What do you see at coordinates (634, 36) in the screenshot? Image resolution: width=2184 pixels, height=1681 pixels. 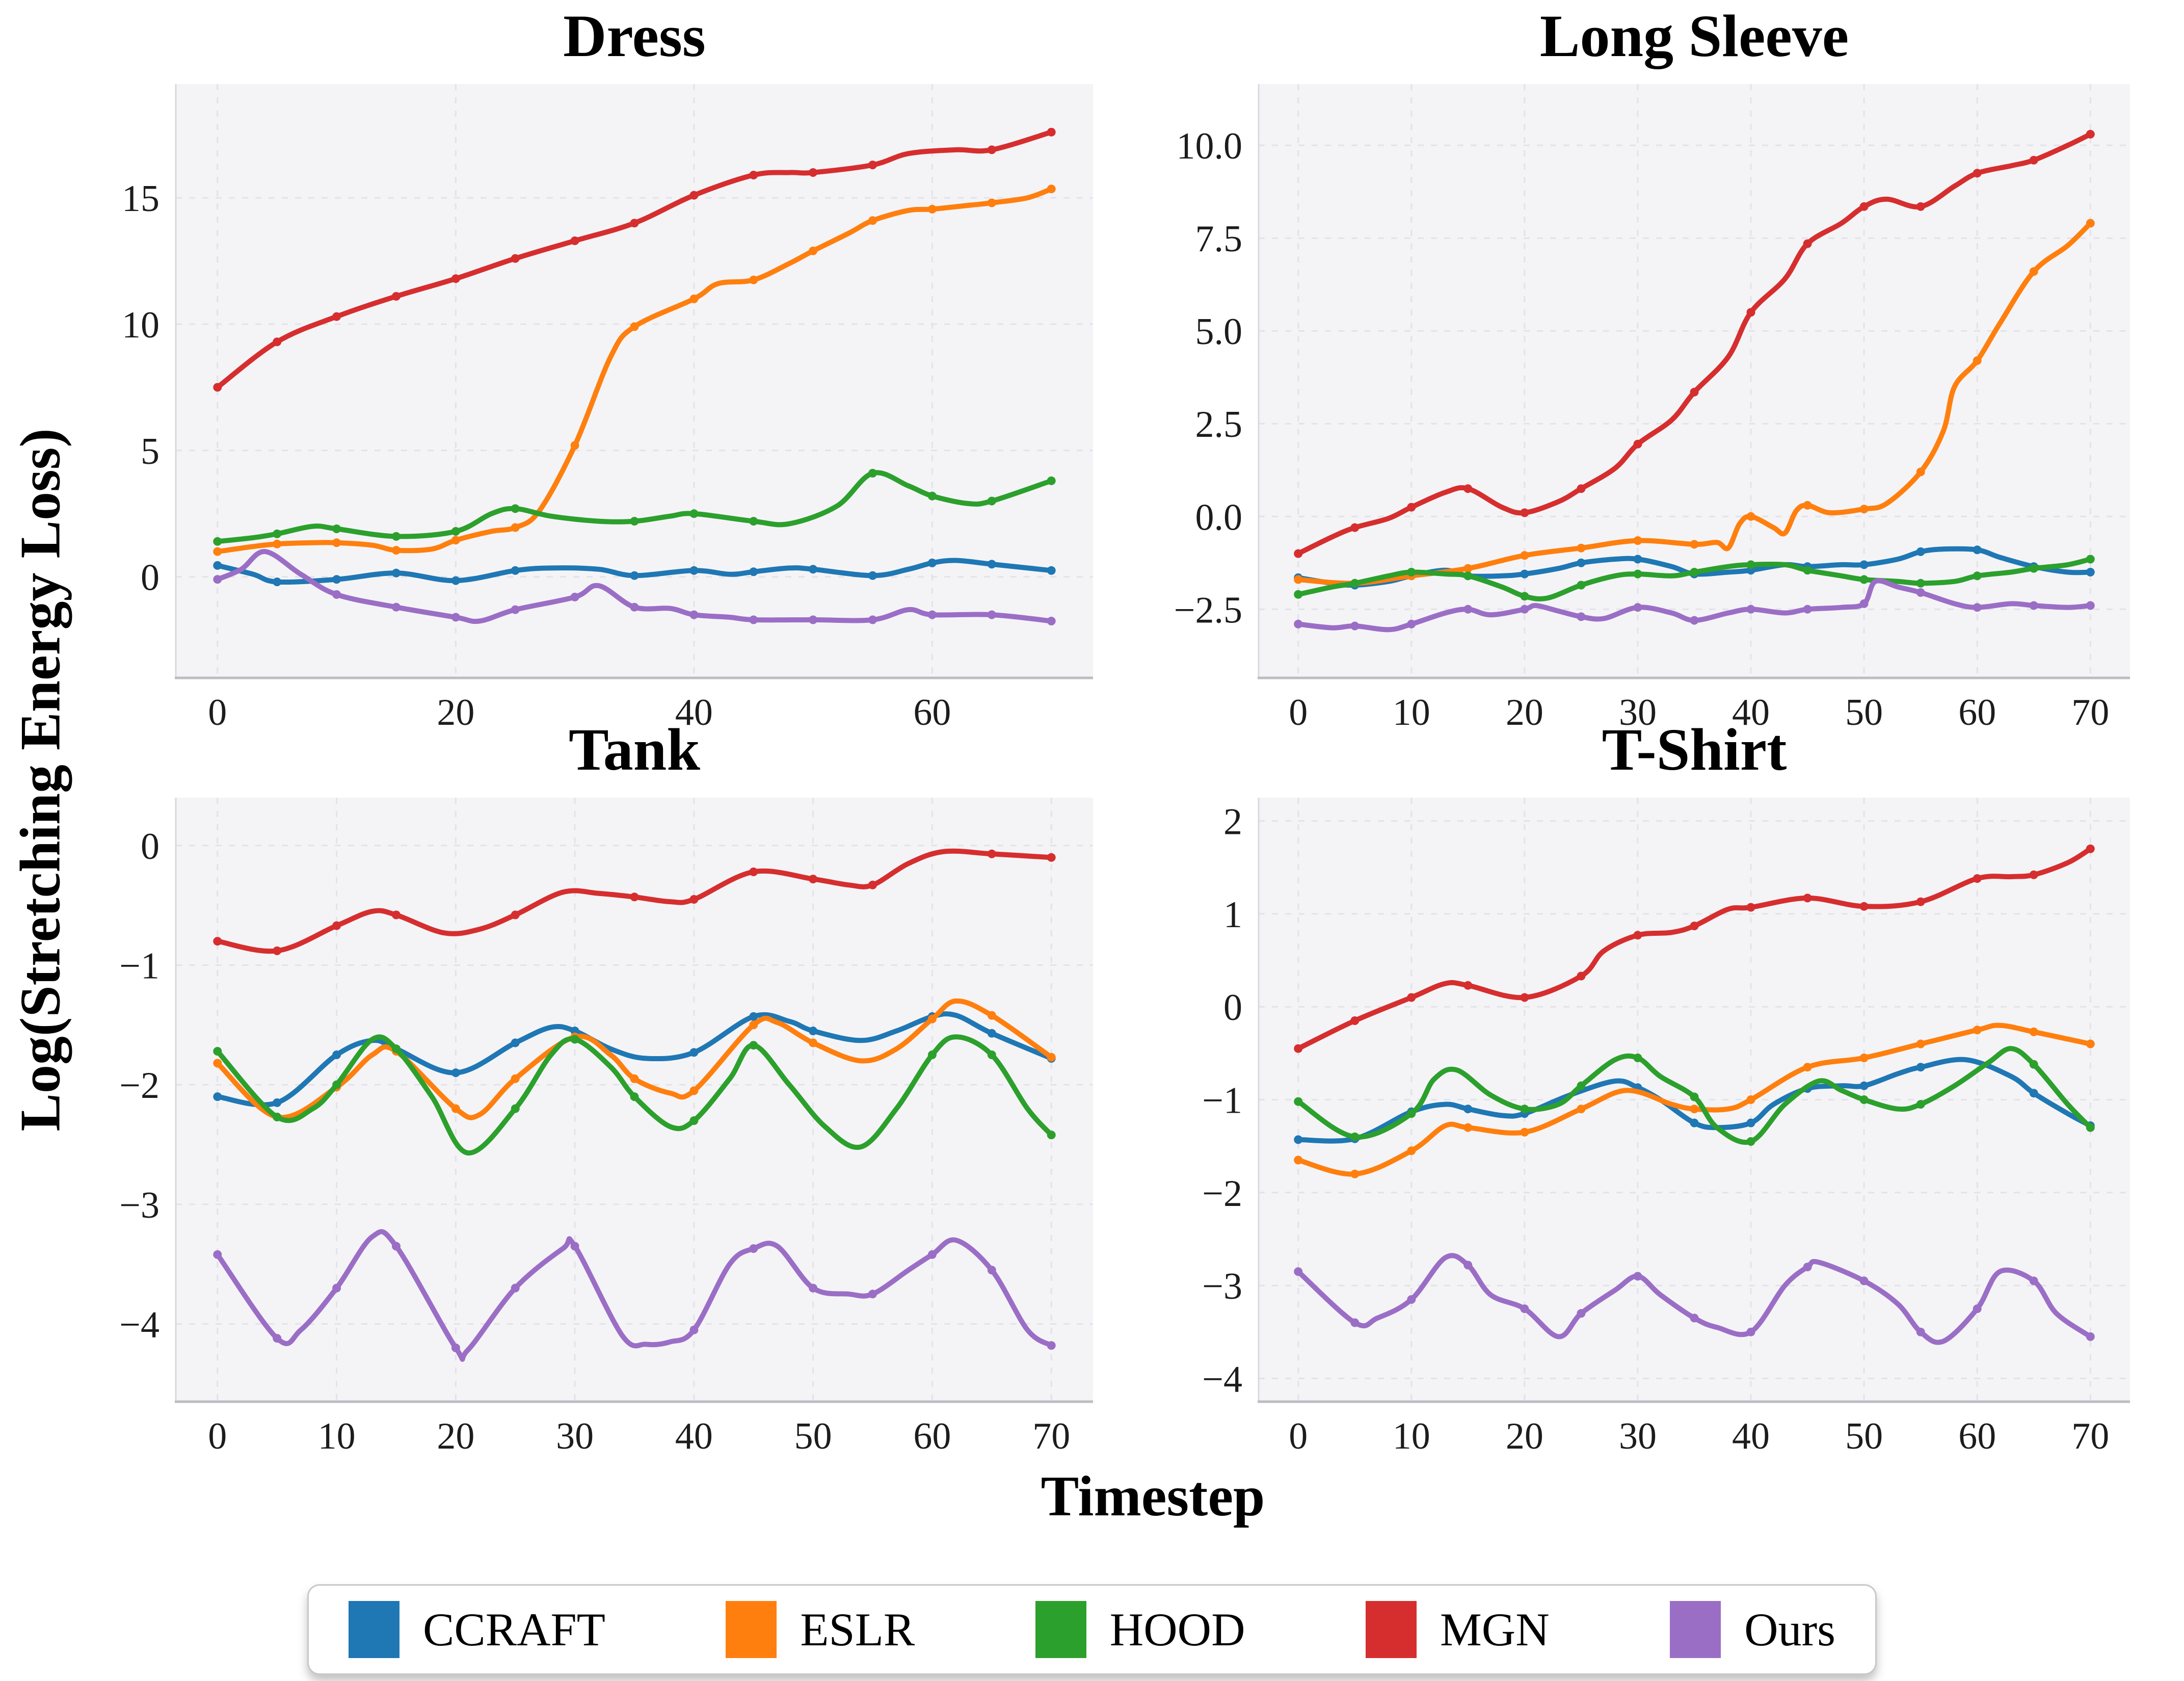 I see `chart-title-dress: Dress` at bounding box center [634, 36].